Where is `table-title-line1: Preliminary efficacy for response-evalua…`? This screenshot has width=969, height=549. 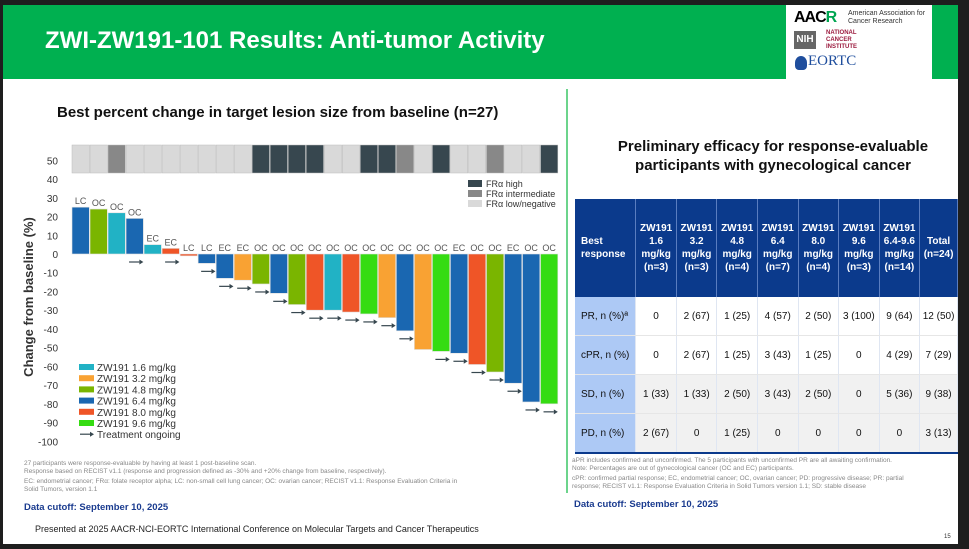 table-title-line1: Preliminary efficacy for response-evalua… is located at coordinates (773, 146).